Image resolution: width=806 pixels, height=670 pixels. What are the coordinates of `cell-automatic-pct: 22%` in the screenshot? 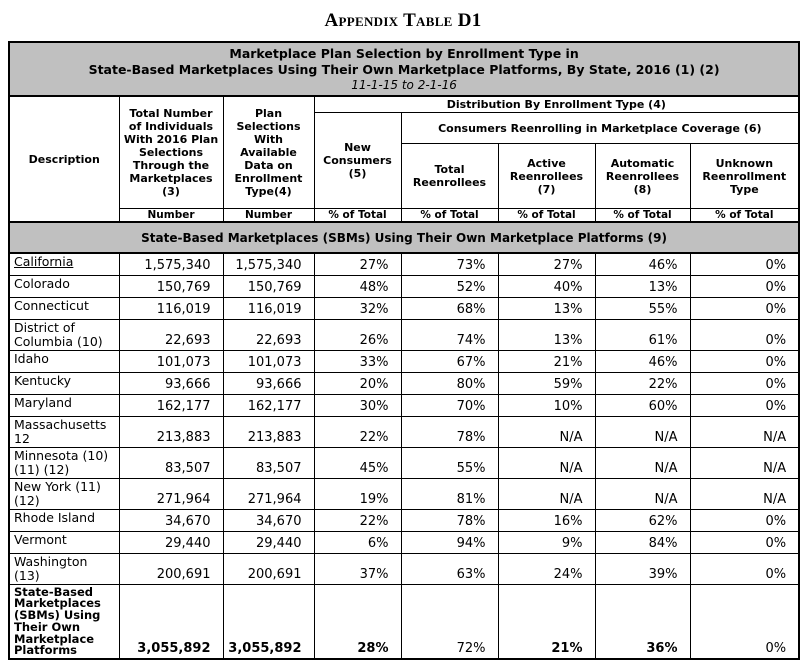 It's located at (642, 383).